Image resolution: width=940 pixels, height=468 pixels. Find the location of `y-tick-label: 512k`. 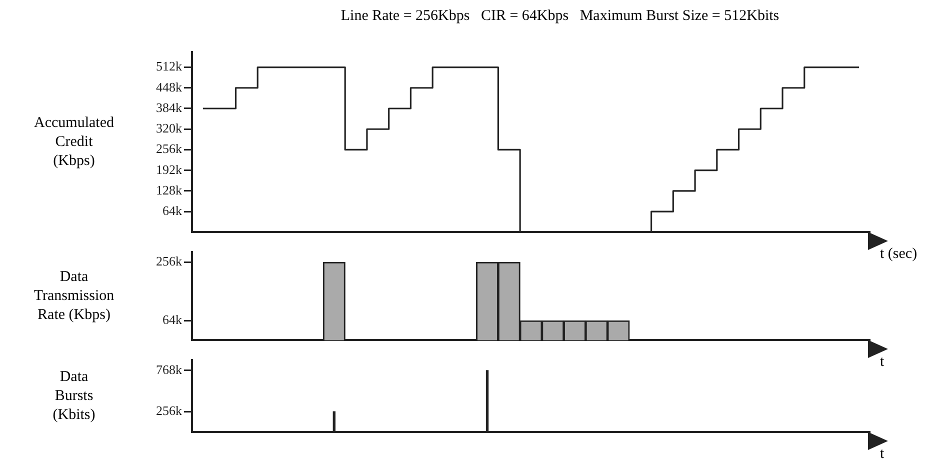

y-tick-label: 512k is located at coordinates (169, 66).